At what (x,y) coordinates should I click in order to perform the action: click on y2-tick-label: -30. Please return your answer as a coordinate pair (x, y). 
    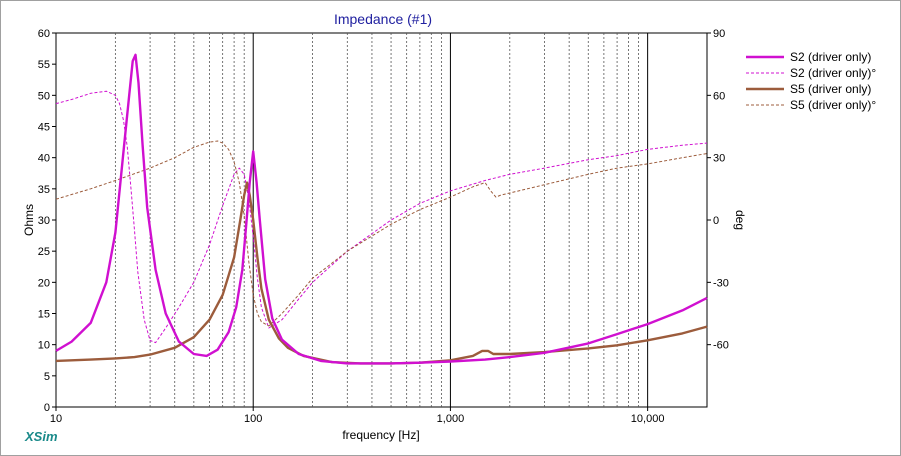
    Looking at the image, I should click on (721, 283).